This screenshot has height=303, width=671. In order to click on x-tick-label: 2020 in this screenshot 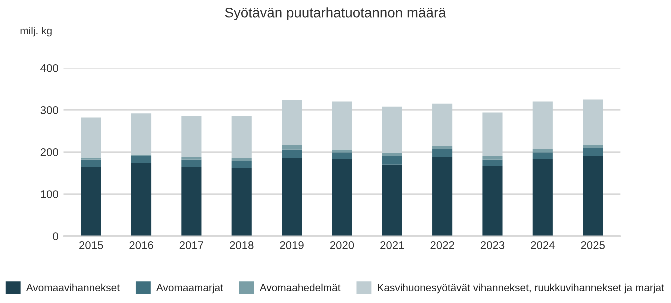, I will do `click(342, 245)`.